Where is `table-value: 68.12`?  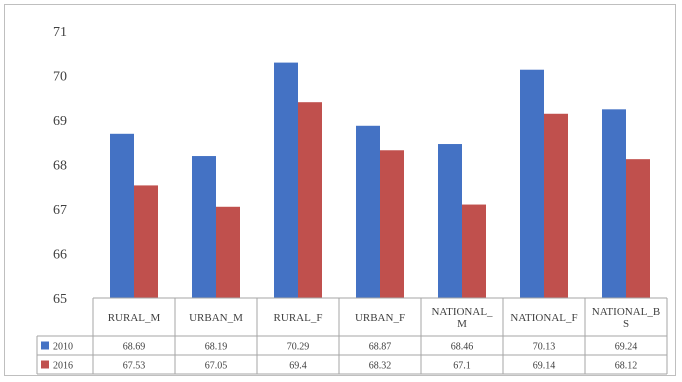
table-value: 68.12 is located at coordinates (626, 366).